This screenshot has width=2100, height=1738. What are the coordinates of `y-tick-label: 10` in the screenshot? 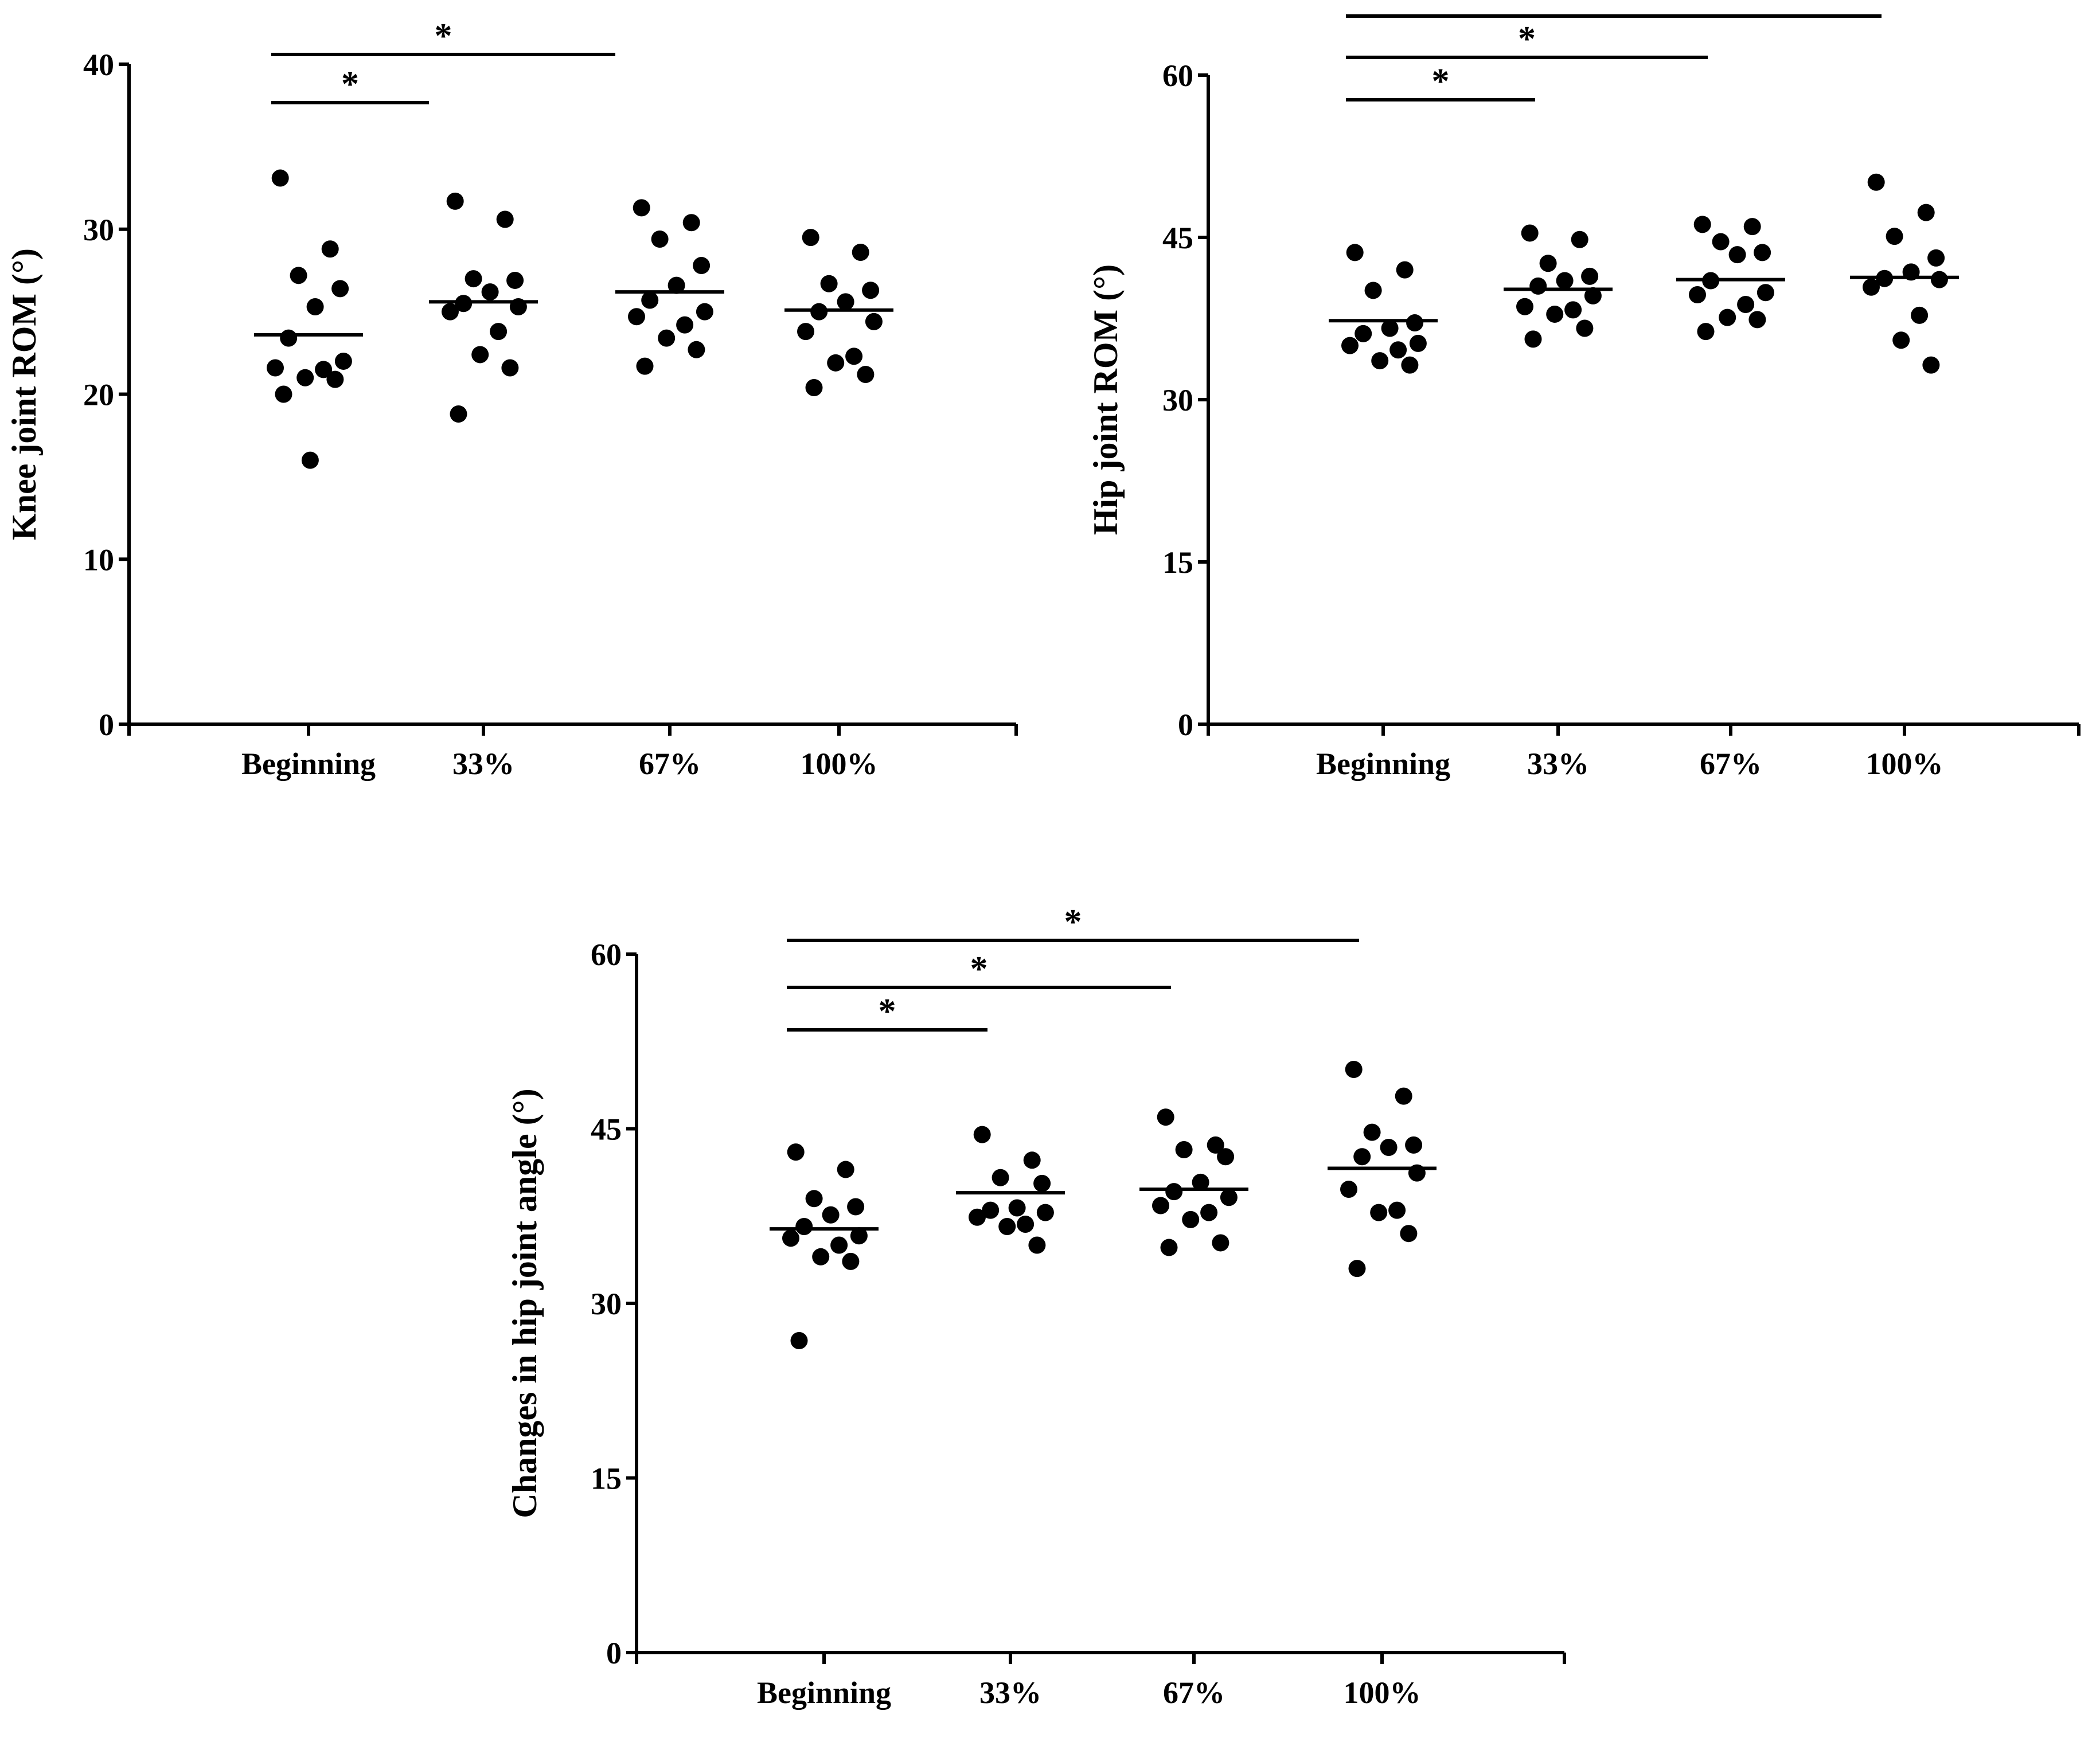 It's located at (98, 559).